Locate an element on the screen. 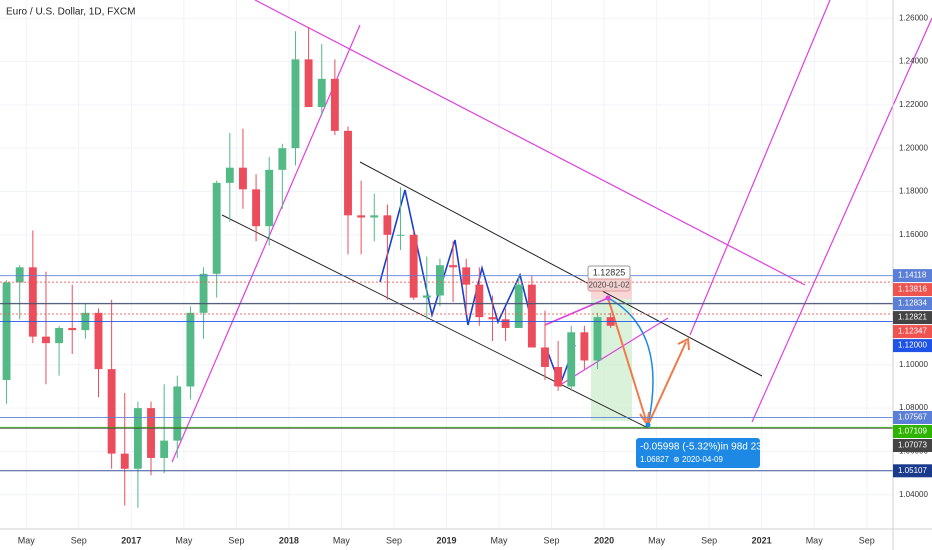 The height and width of the screenshot is (550, 932). x-tick-label: 2017 is located at coordinates (131, 540).